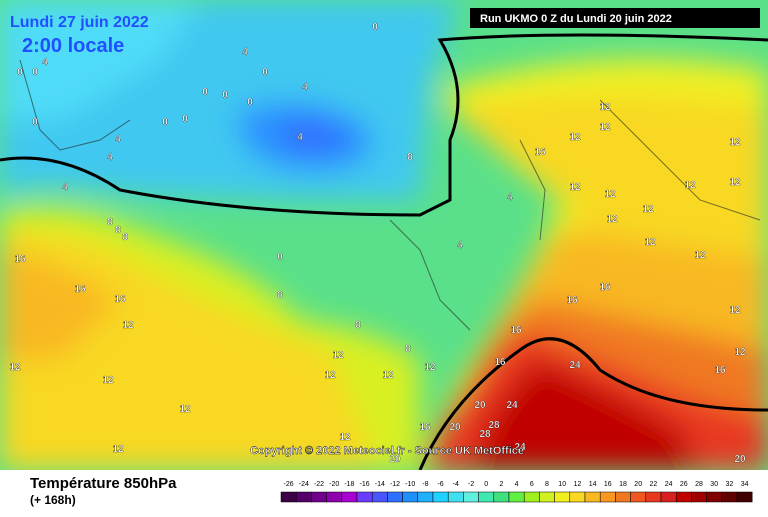  I want to click on legend-label: -14, so click(380, 484).